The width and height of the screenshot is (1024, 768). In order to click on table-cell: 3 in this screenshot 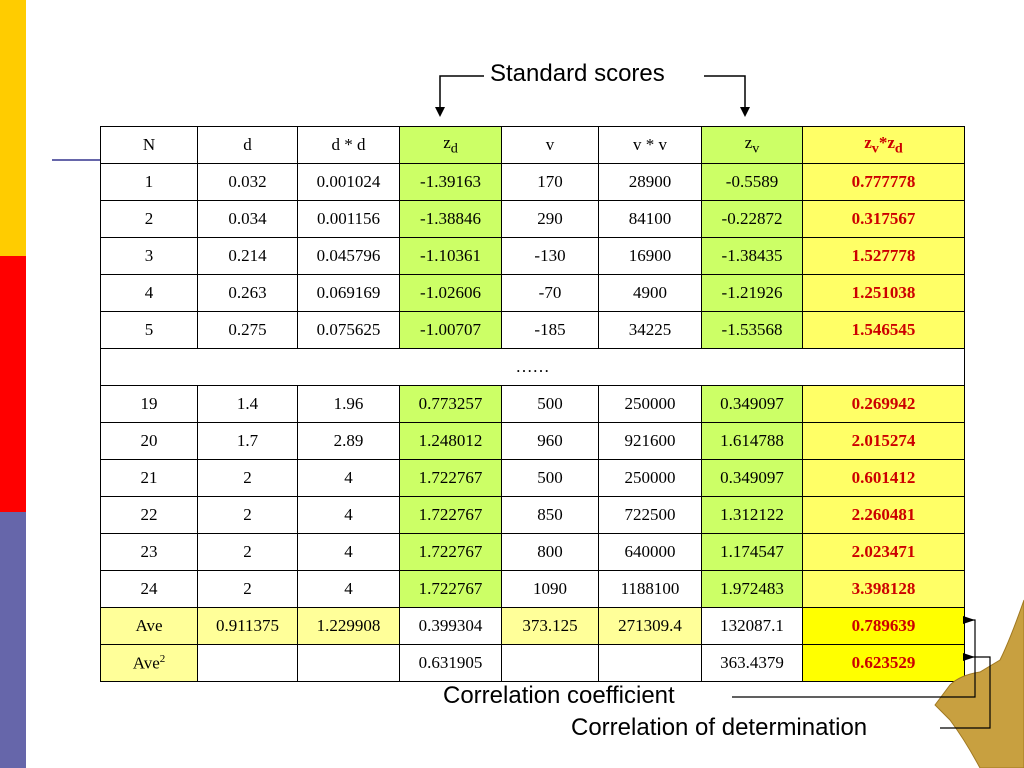, I will do `click(149, 256)`.